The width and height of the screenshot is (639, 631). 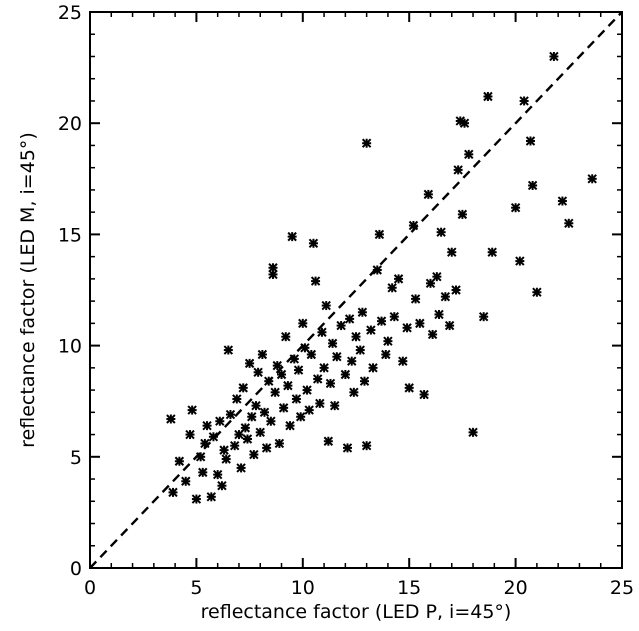 What do you see at coordinates (622, 588) in the screenshot?
I see `x-tick-label: 25` at bounding box center [622, 588].